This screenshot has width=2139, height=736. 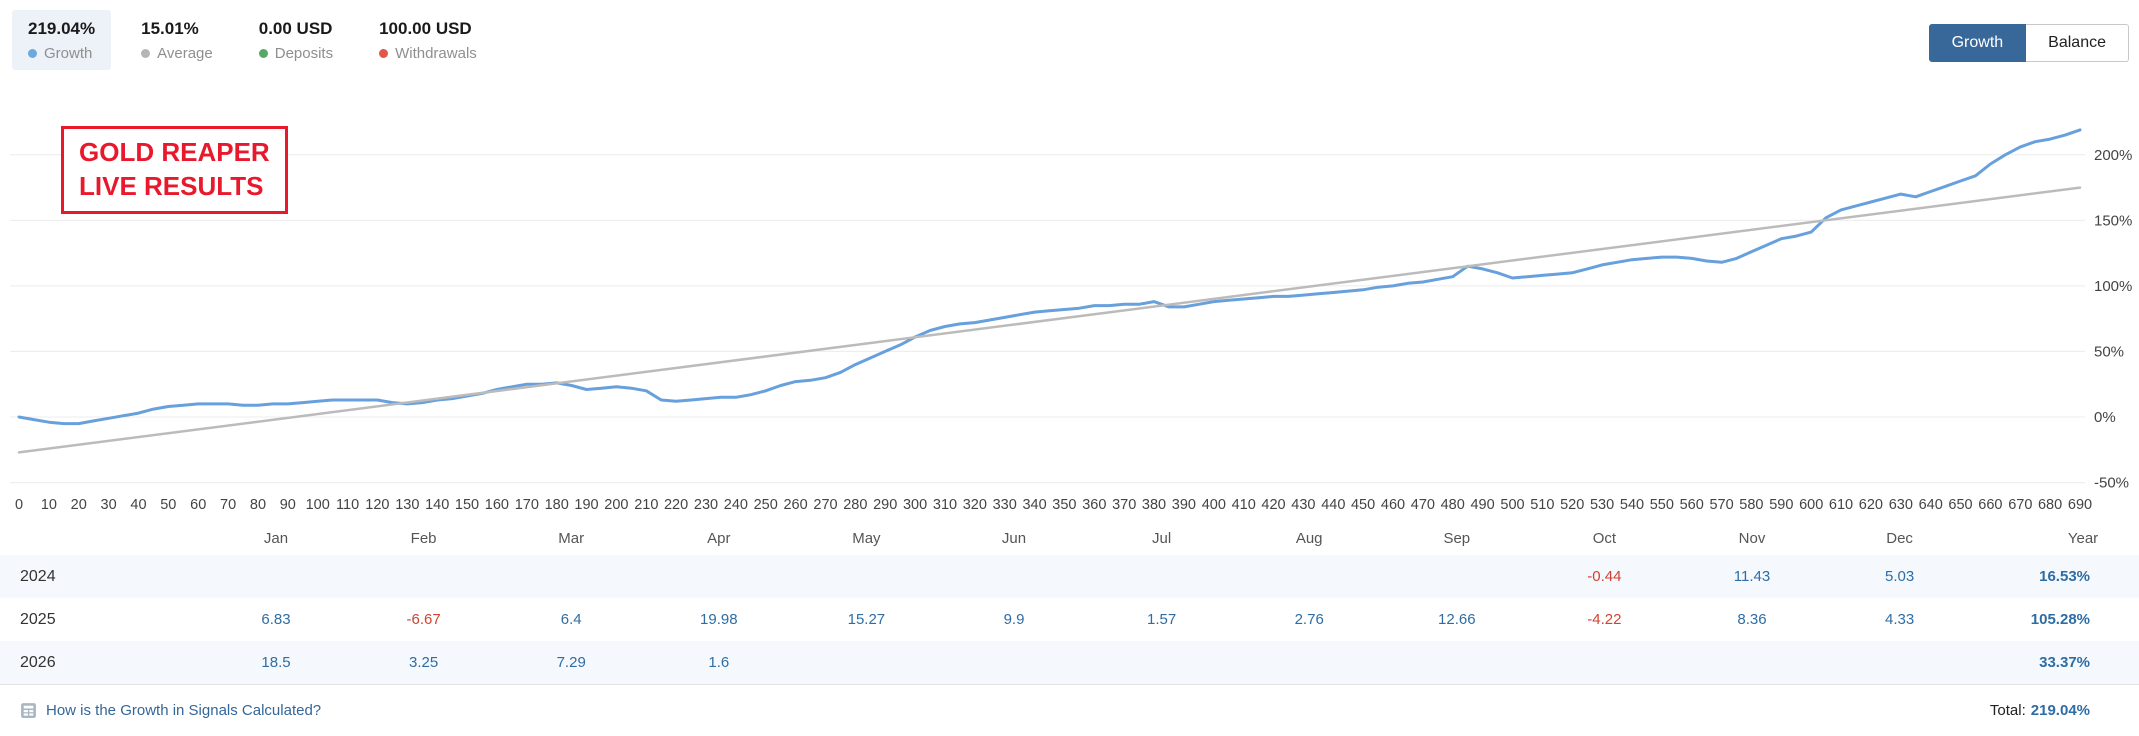 What do you see at coordinates (719, 538) in the screenshot?
I see `month-label: Apr` at bounding box center [719, 538].